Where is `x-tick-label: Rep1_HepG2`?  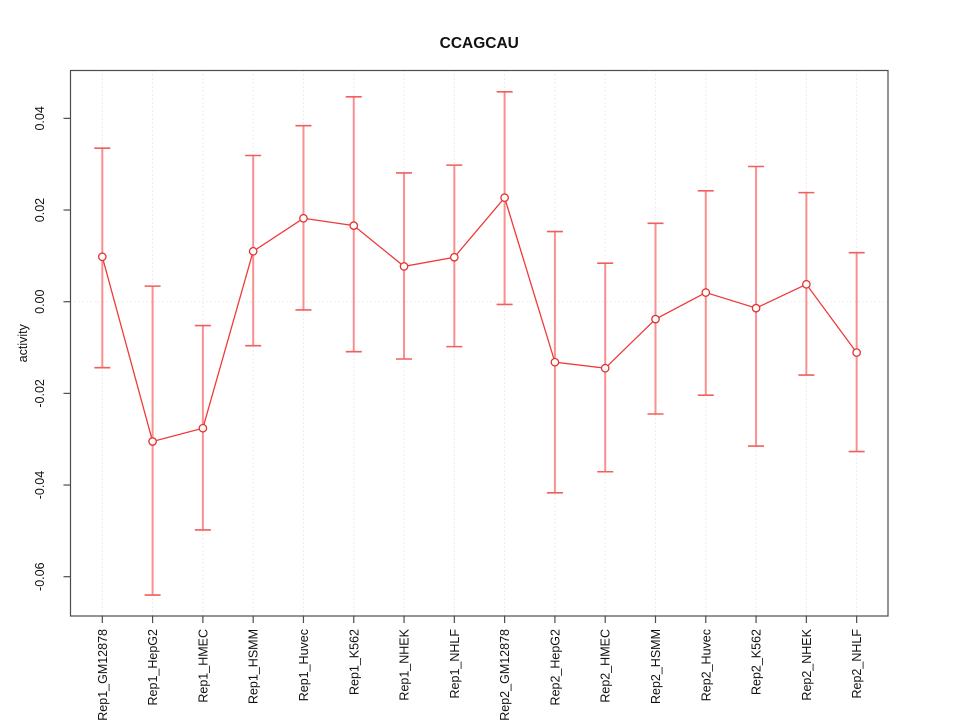 x-tick-label: Rep1_HepG2 is located at coordinates (153, 667).